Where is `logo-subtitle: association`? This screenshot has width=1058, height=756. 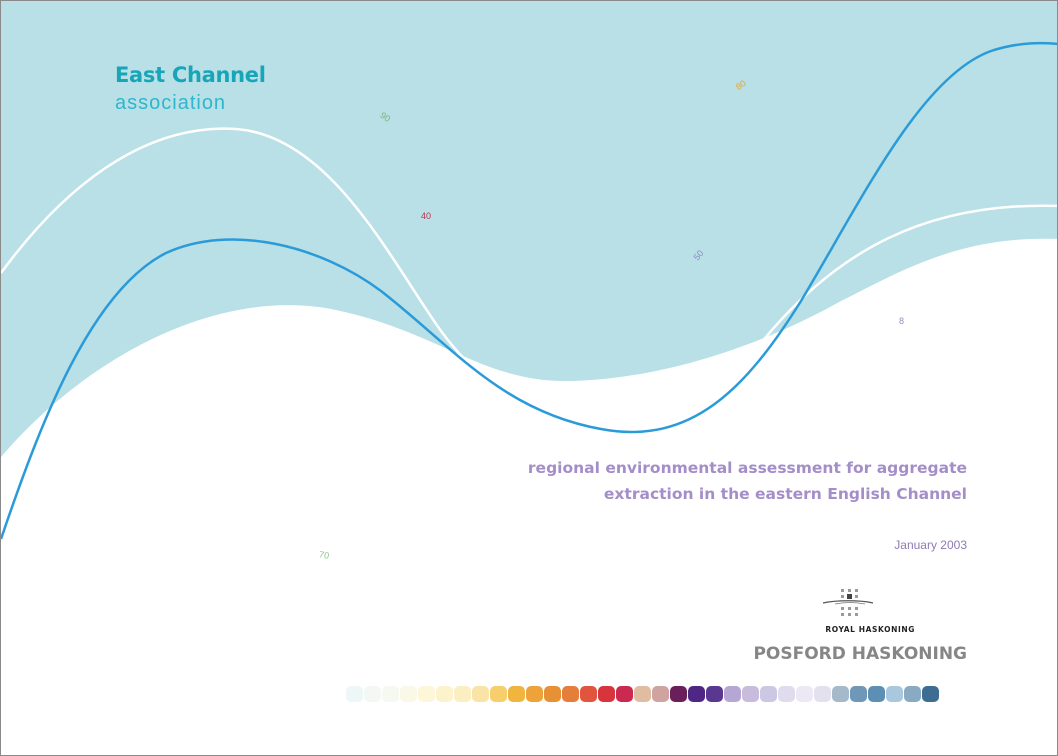 logo-subtitle: association is located at coordinates (171, 103).